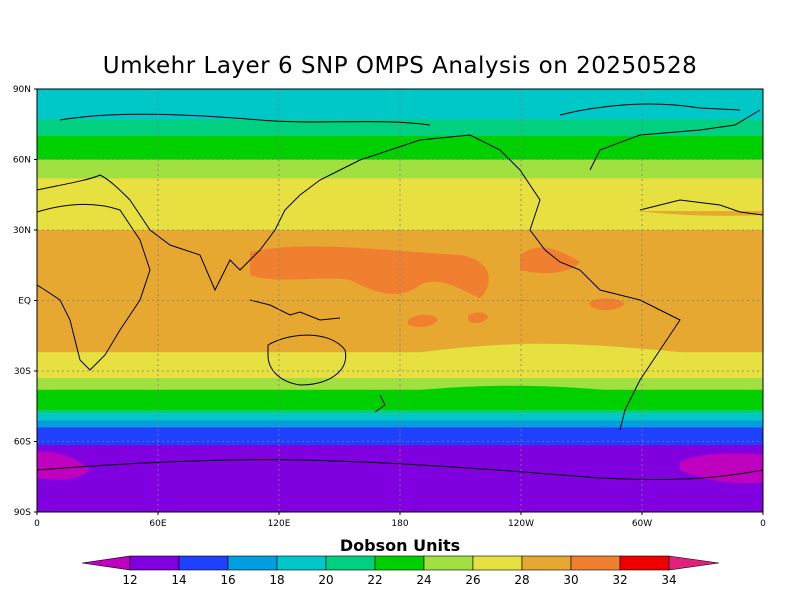  Describe the element at coordinates (642, 524) in the screenshot. I see `longitude-label: 60W` at that location.